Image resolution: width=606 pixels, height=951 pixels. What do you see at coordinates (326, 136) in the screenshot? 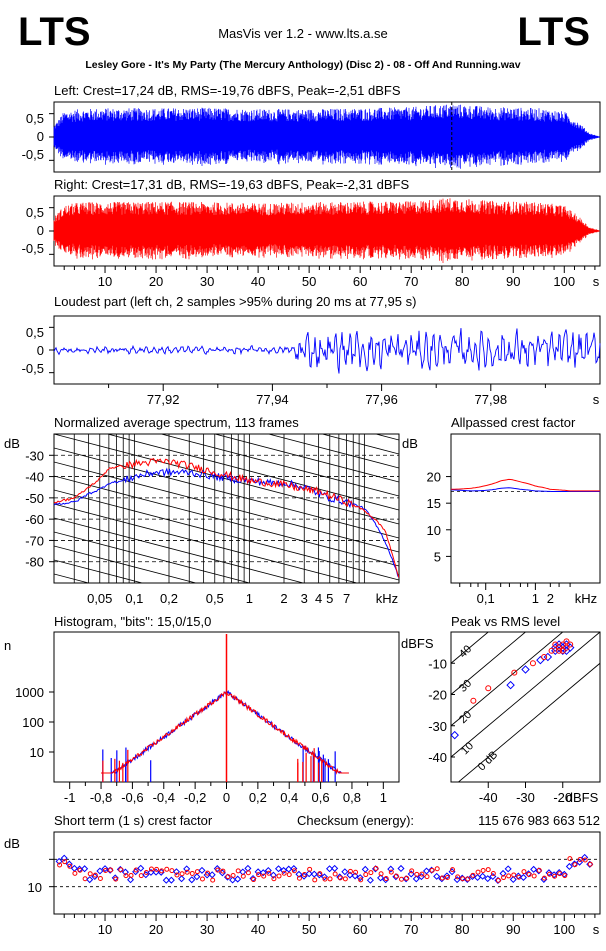
I see `waveform-trace` at bounding box center [326, 136].